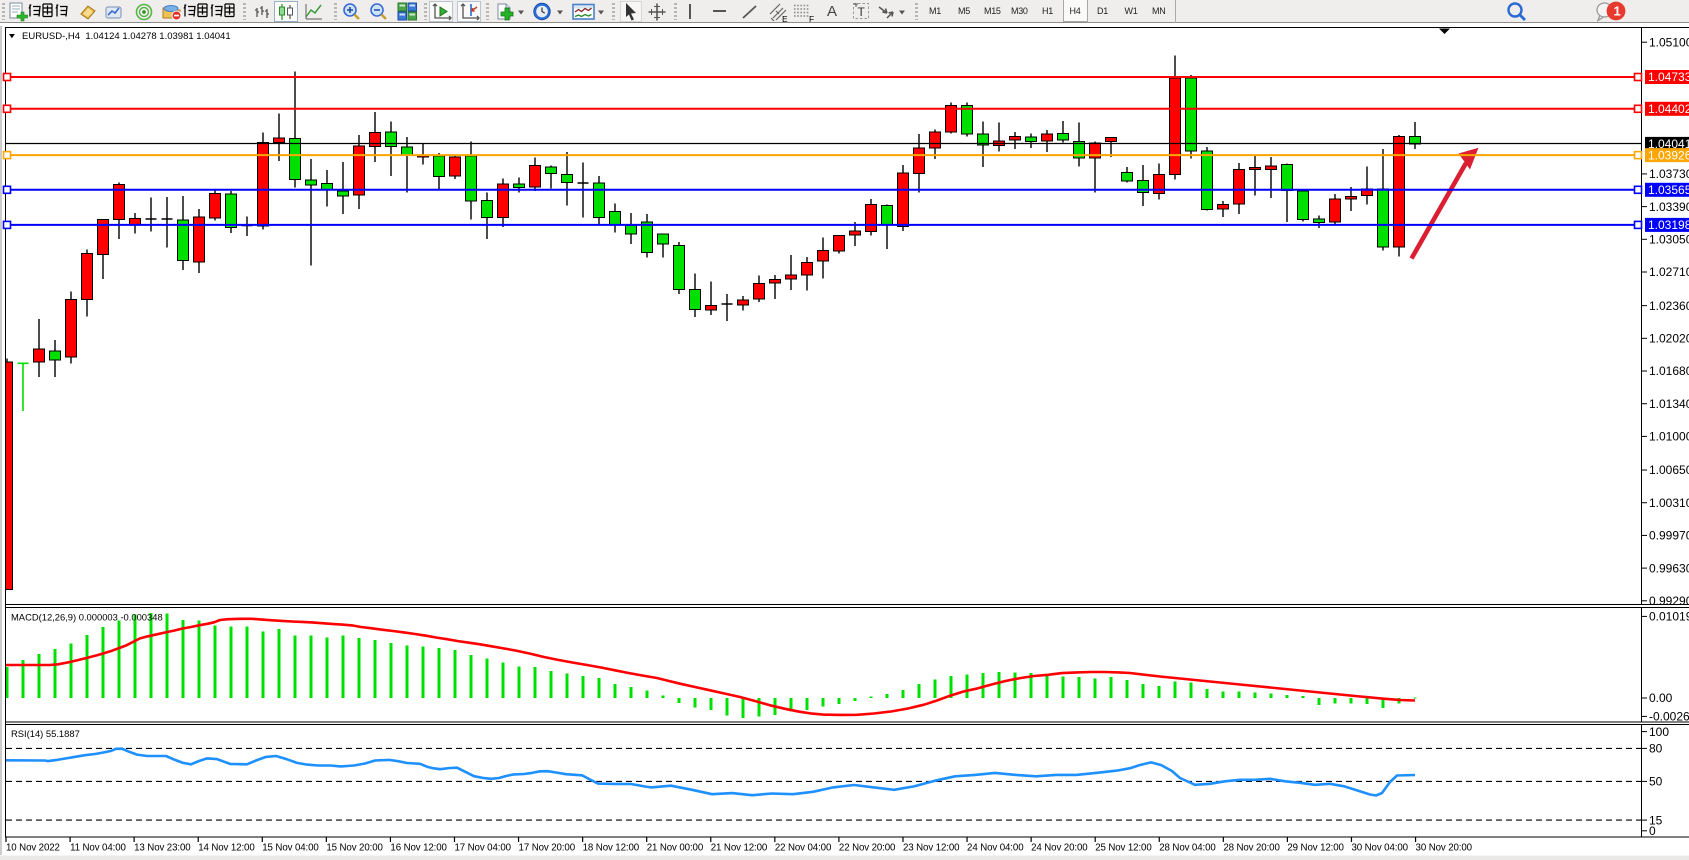 Image resolution: width=1689 pixels, height=860 pixels. What do you see at coordinates (1669, 503) in the screenshot?
I see `svg-text: 1.00310` at bounding box center [1669, 503].